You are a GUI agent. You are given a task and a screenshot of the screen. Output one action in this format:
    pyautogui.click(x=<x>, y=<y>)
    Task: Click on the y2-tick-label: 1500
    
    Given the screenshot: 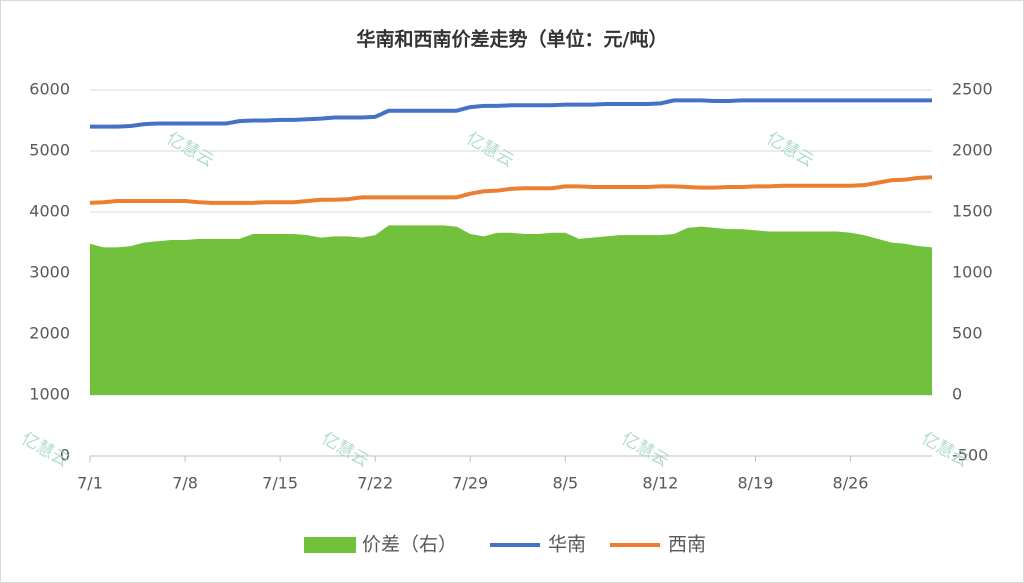 What is the action you would take?
    pyautogui.click(x=972, y=211)
    